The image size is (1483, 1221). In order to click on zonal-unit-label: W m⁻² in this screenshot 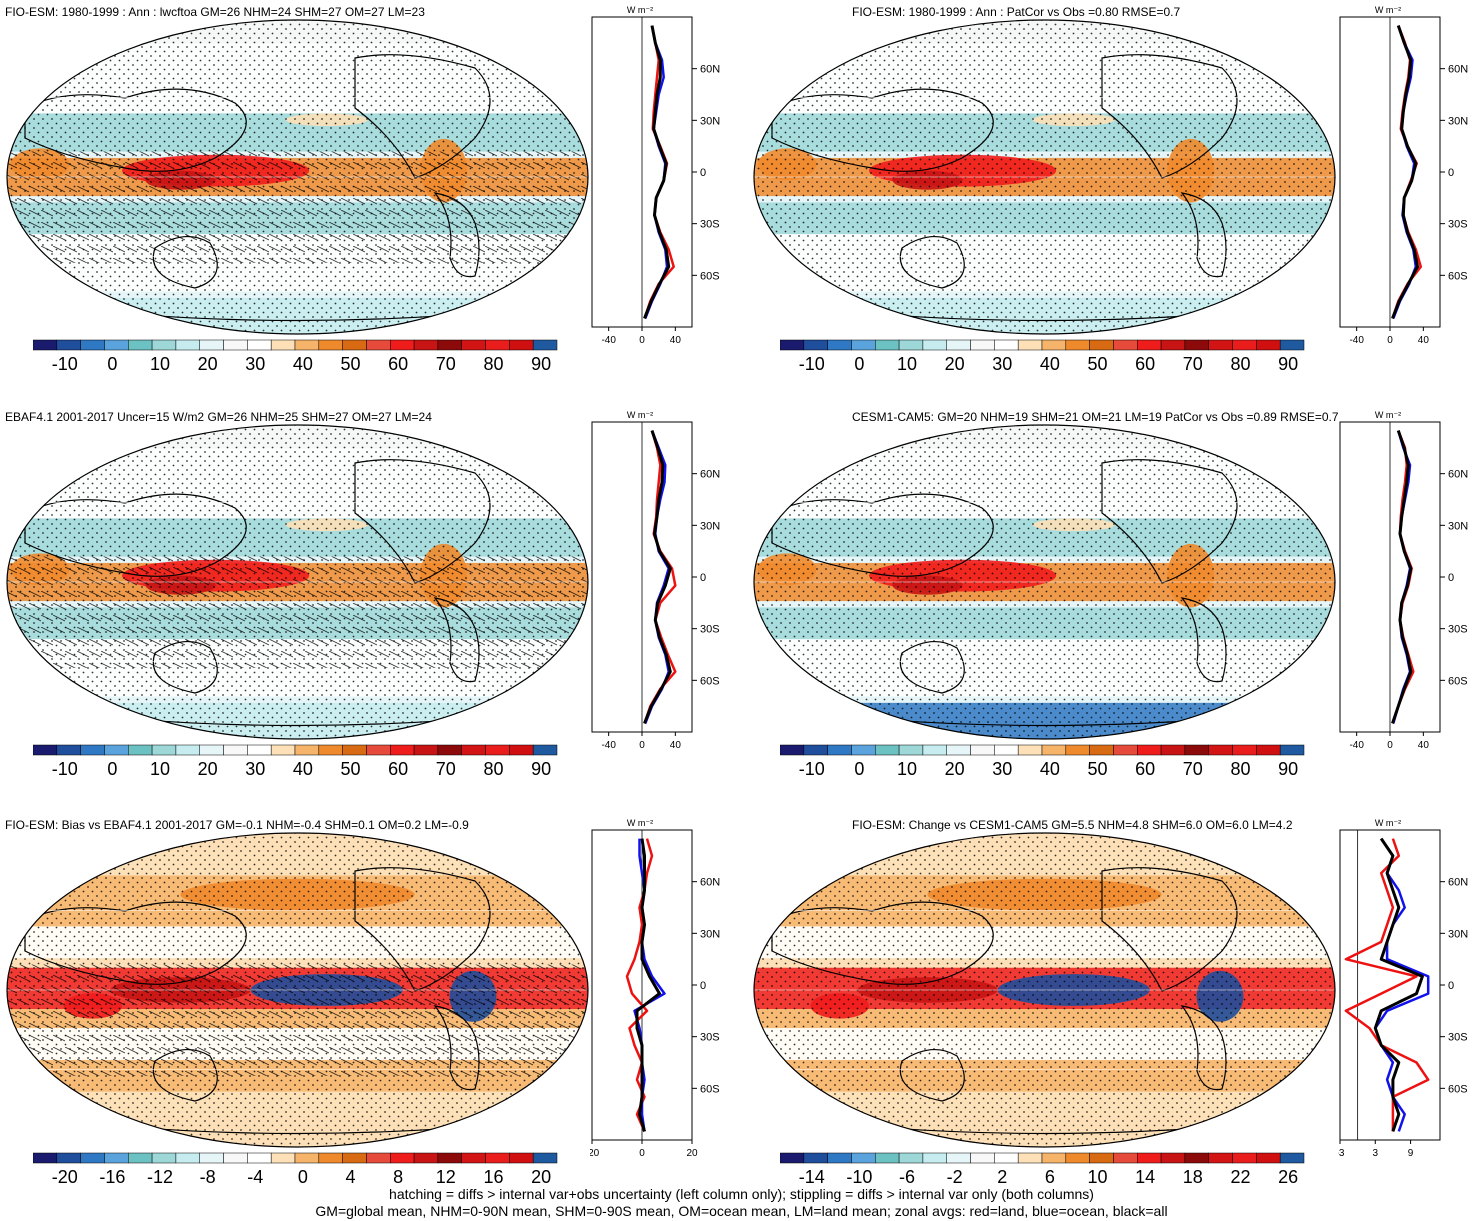, I will do `click(1388, 10)`.